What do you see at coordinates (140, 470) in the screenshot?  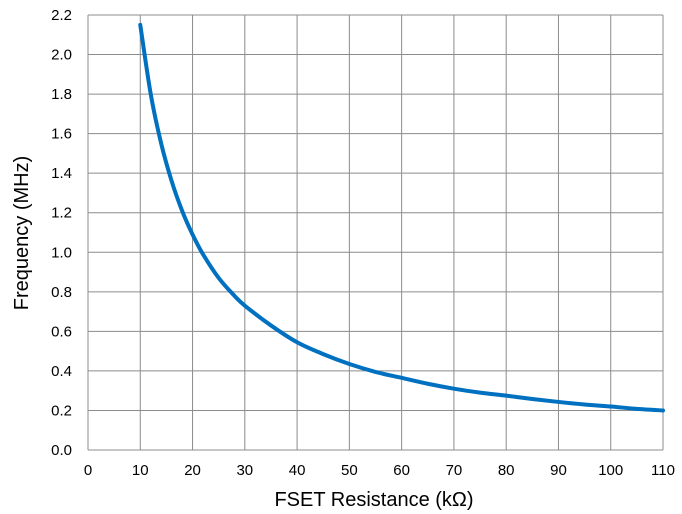 I see `x-tick-label-1: 10` at bounding box center [140, 470].